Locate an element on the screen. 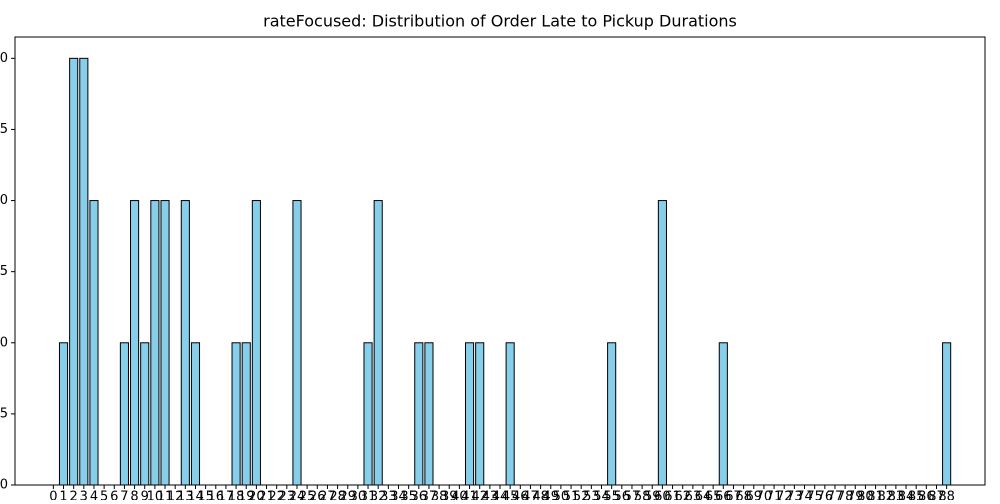 This screenshot has width=1000, height=504. y-tick-label: 0.0 is located at coordinates (4, 485).